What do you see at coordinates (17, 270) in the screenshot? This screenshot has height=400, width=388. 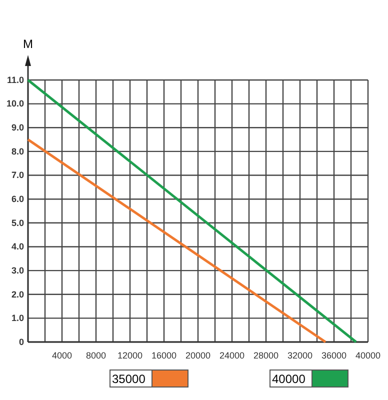 I see `y-tick-label: 3.0` at bounding box center [17, 270].